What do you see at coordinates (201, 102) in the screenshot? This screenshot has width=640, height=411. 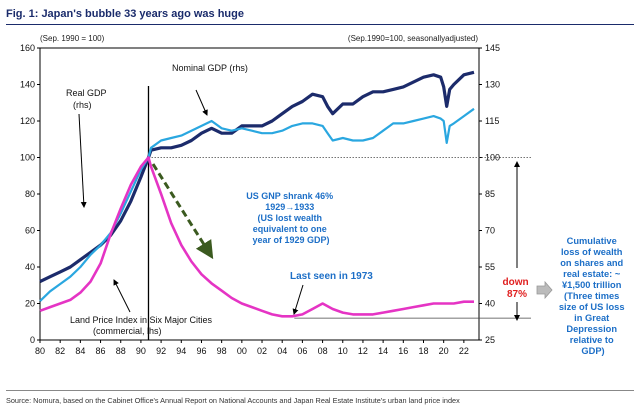 I see `nominal-gdp-pointer` at bounding box center [201, 102].